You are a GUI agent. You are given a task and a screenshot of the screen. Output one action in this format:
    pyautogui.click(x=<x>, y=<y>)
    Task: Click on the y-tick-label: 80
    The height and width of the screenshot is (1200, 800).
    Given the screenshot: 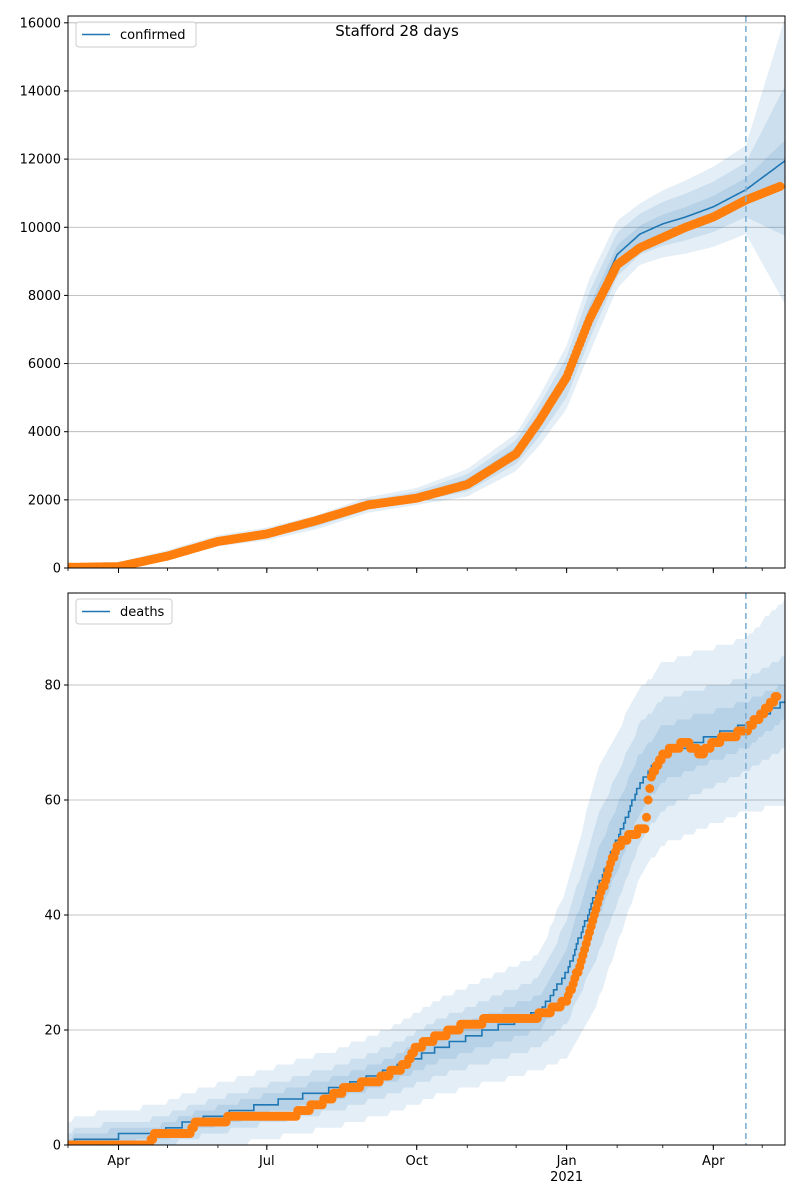 What is the action you would take?
    pyautogui.click(x=52, y=686)
    